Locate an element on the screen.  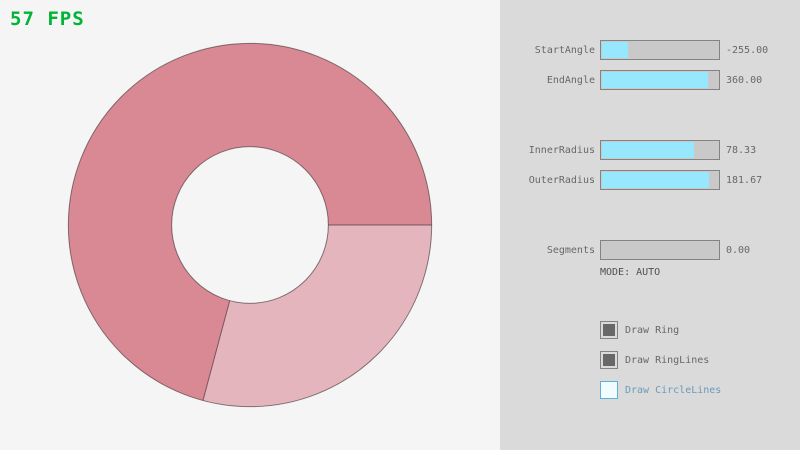
draw-ring-checkbox is located at coordinates (609, 330).